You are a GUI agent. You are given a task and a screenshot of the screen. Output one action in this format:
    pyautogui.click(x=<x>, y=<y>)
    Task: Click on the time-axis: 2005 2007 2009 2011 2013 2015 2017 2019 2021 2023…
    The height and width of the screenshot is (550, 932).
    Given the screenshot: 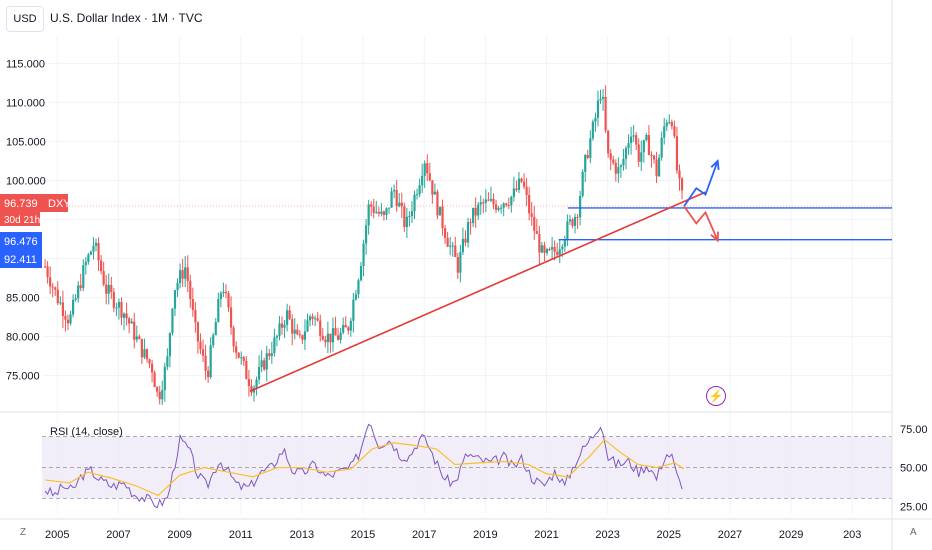 What is the action you would take?
    pyautogui.click(x=453, y=535)
    